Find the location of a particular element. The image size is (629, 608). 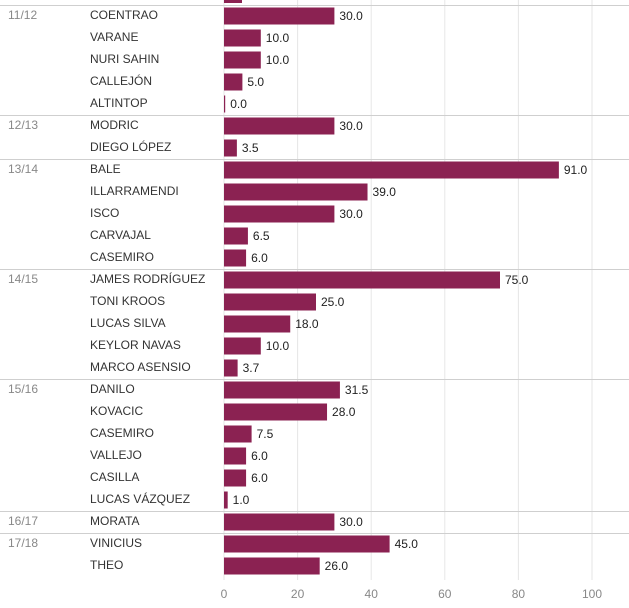

player-name-label: DIEGO LÓPEZ is located at coordinates (130, 146).